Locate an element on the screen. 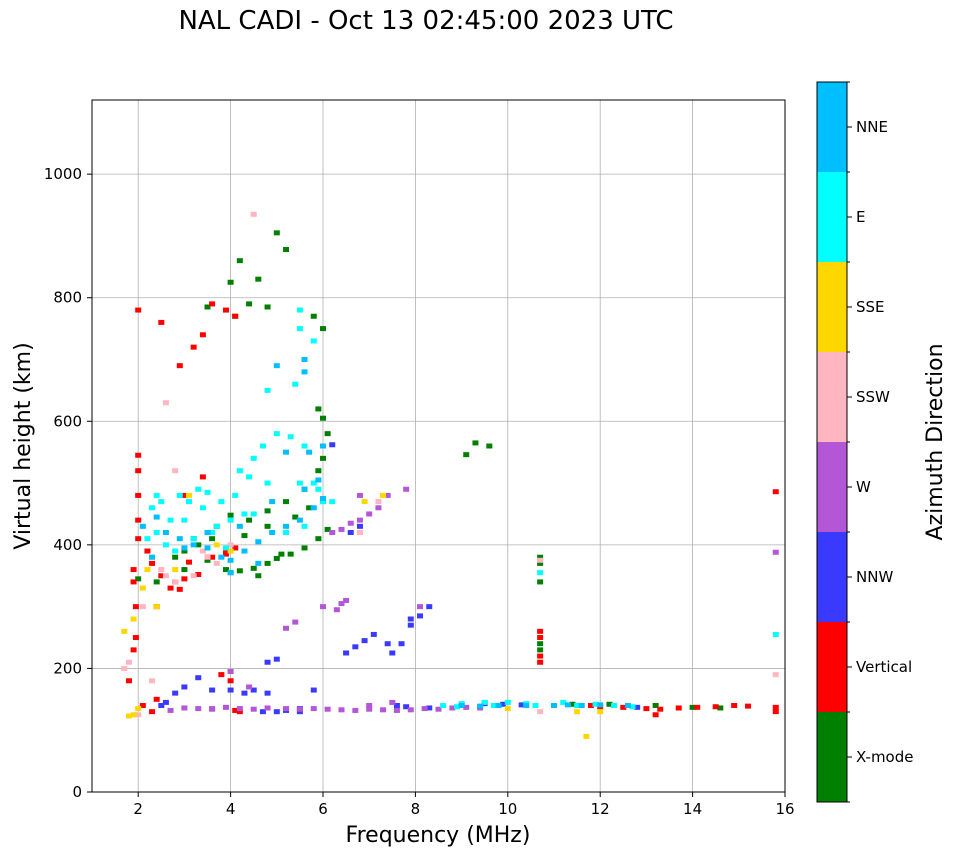 The height and width of the screenshot is (857, 958). colorbar-tick-label: E is located at coordinates (860, 217).